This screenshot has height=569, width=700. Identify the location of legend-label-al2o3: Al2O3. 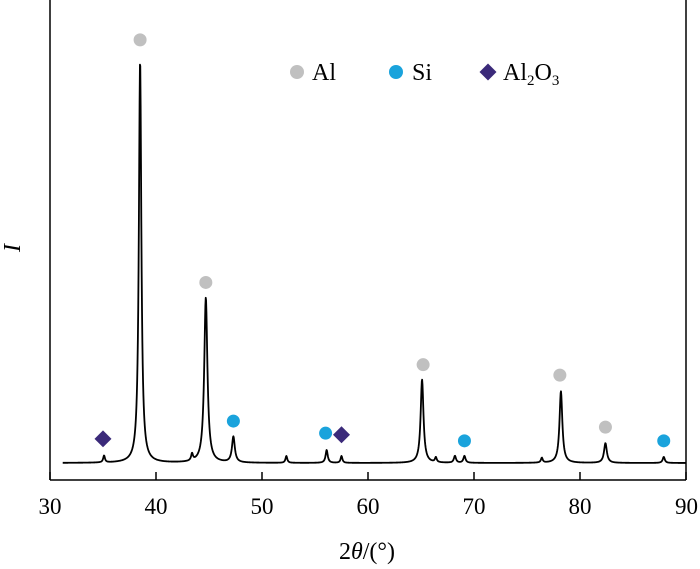
(531, 74).